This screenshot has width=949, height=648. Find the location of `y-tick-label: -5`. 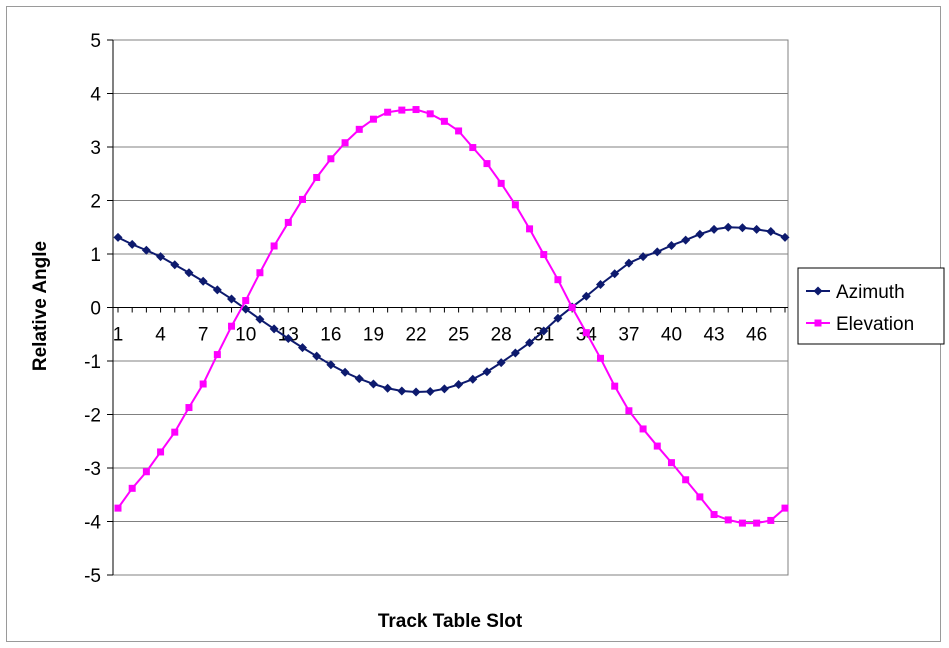

y-tick-label: -5 is located at coordinates (92, 576).